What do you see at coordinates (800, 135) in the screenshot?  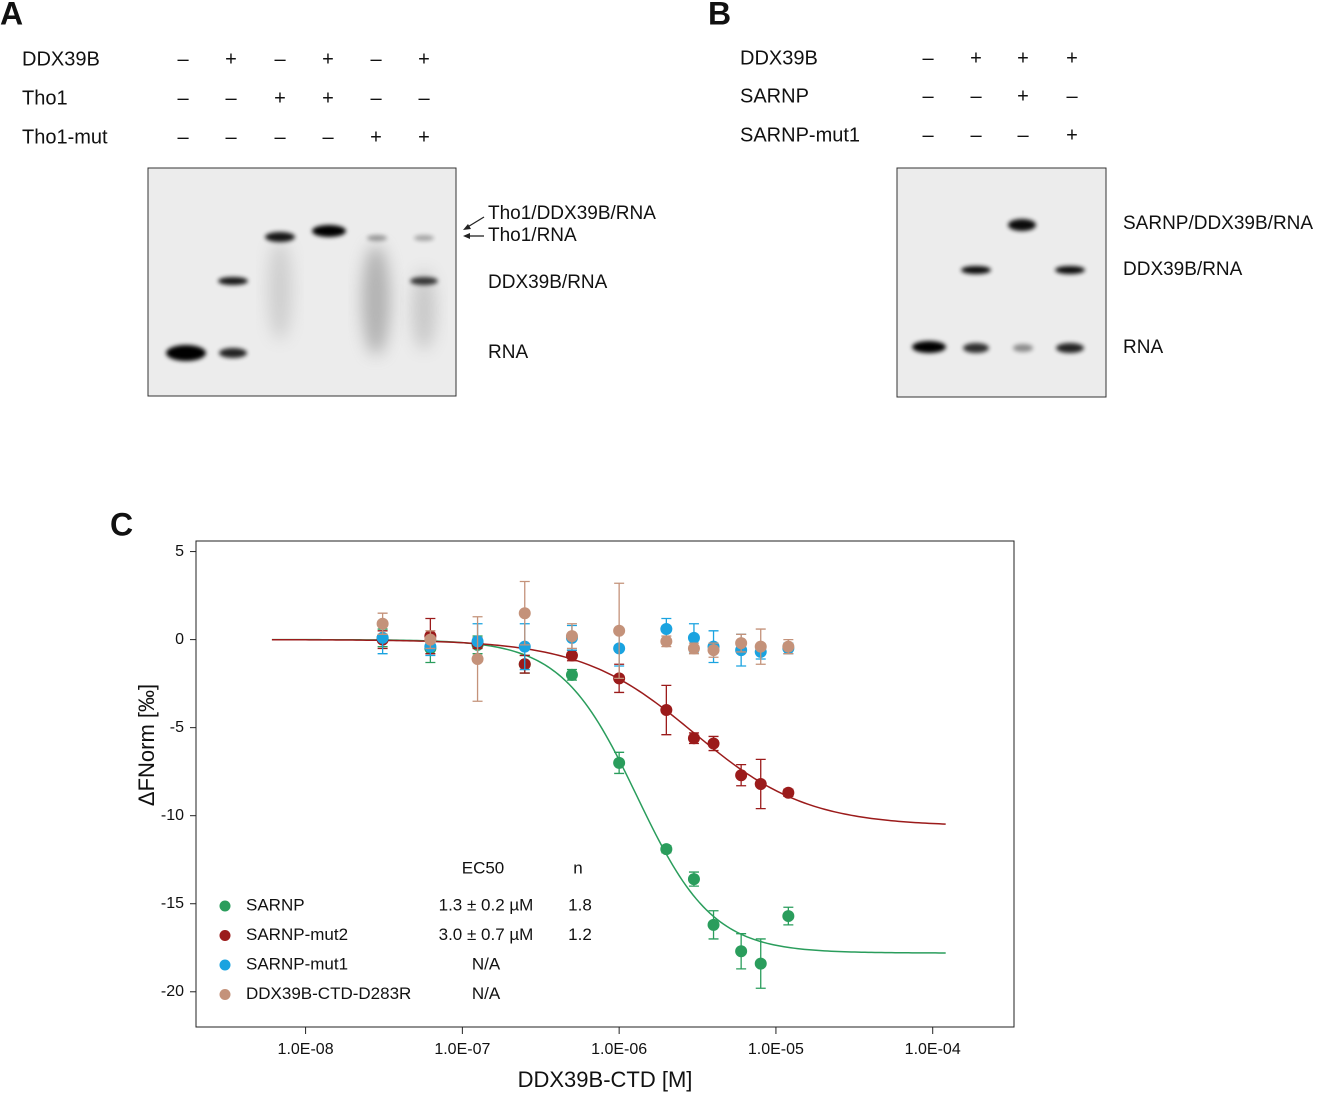 I see `condition-label: SARNP-mut1` at bounding box center [800, 135].